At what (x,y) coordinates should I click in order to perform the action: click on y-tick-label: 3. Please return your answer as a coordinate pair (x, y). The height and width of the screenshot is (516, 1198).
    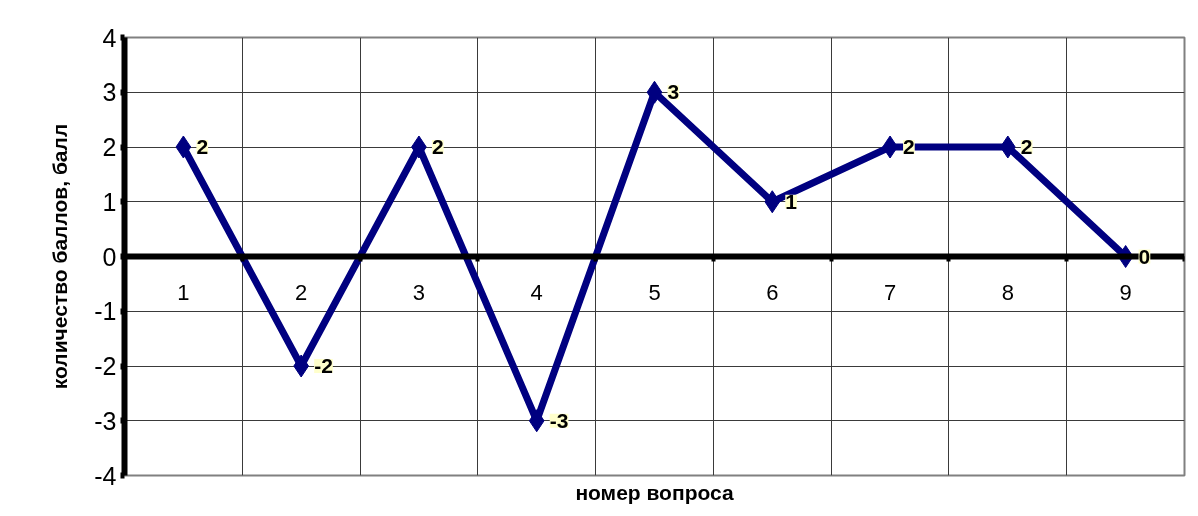
    Looking at the image, I should click on (109, 92).